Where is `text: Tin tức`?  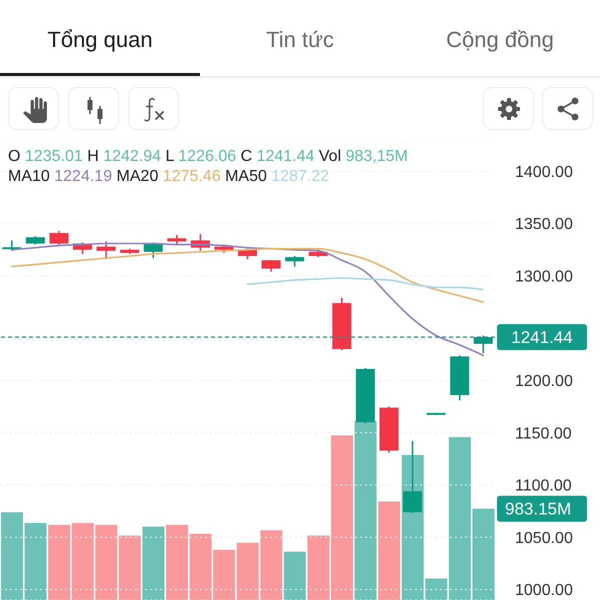
text: Tin tức is located at coordinates (300, 40).